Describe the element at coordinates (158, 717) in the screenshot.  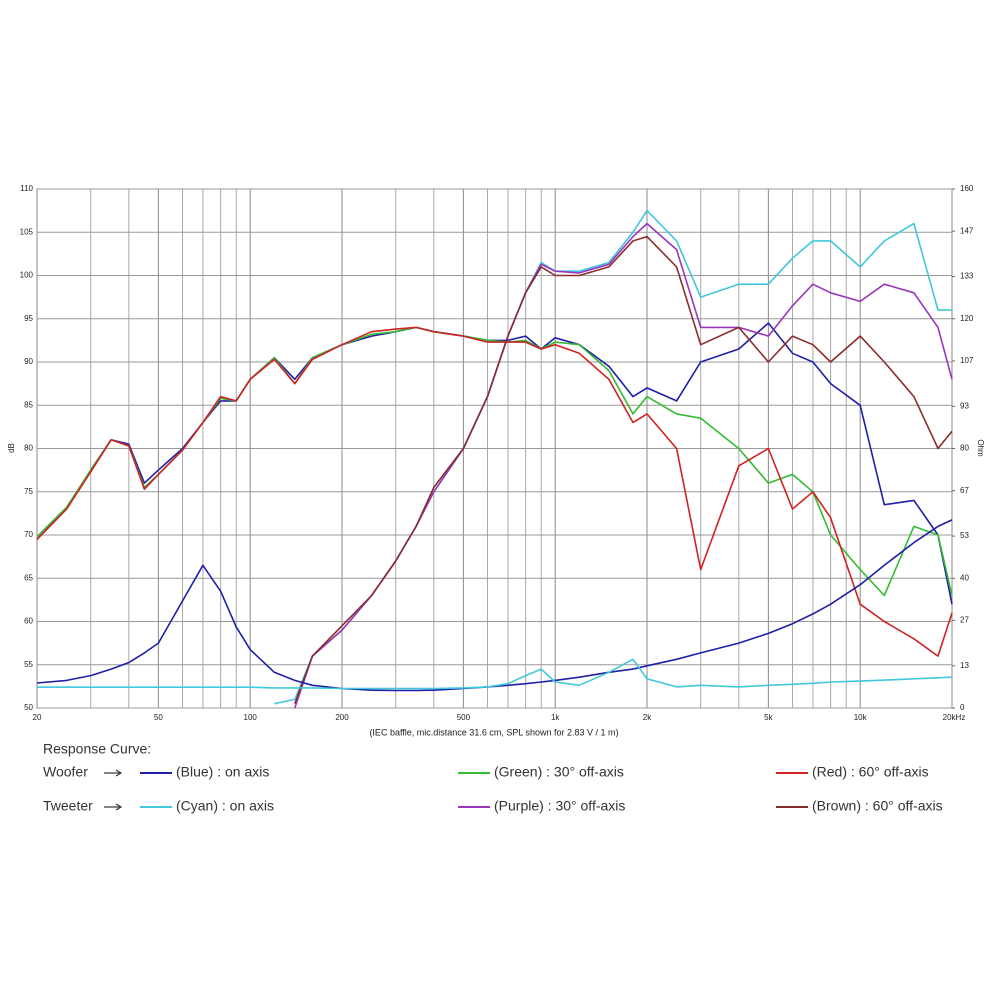
I see `x-tick-label: 50` at that location.